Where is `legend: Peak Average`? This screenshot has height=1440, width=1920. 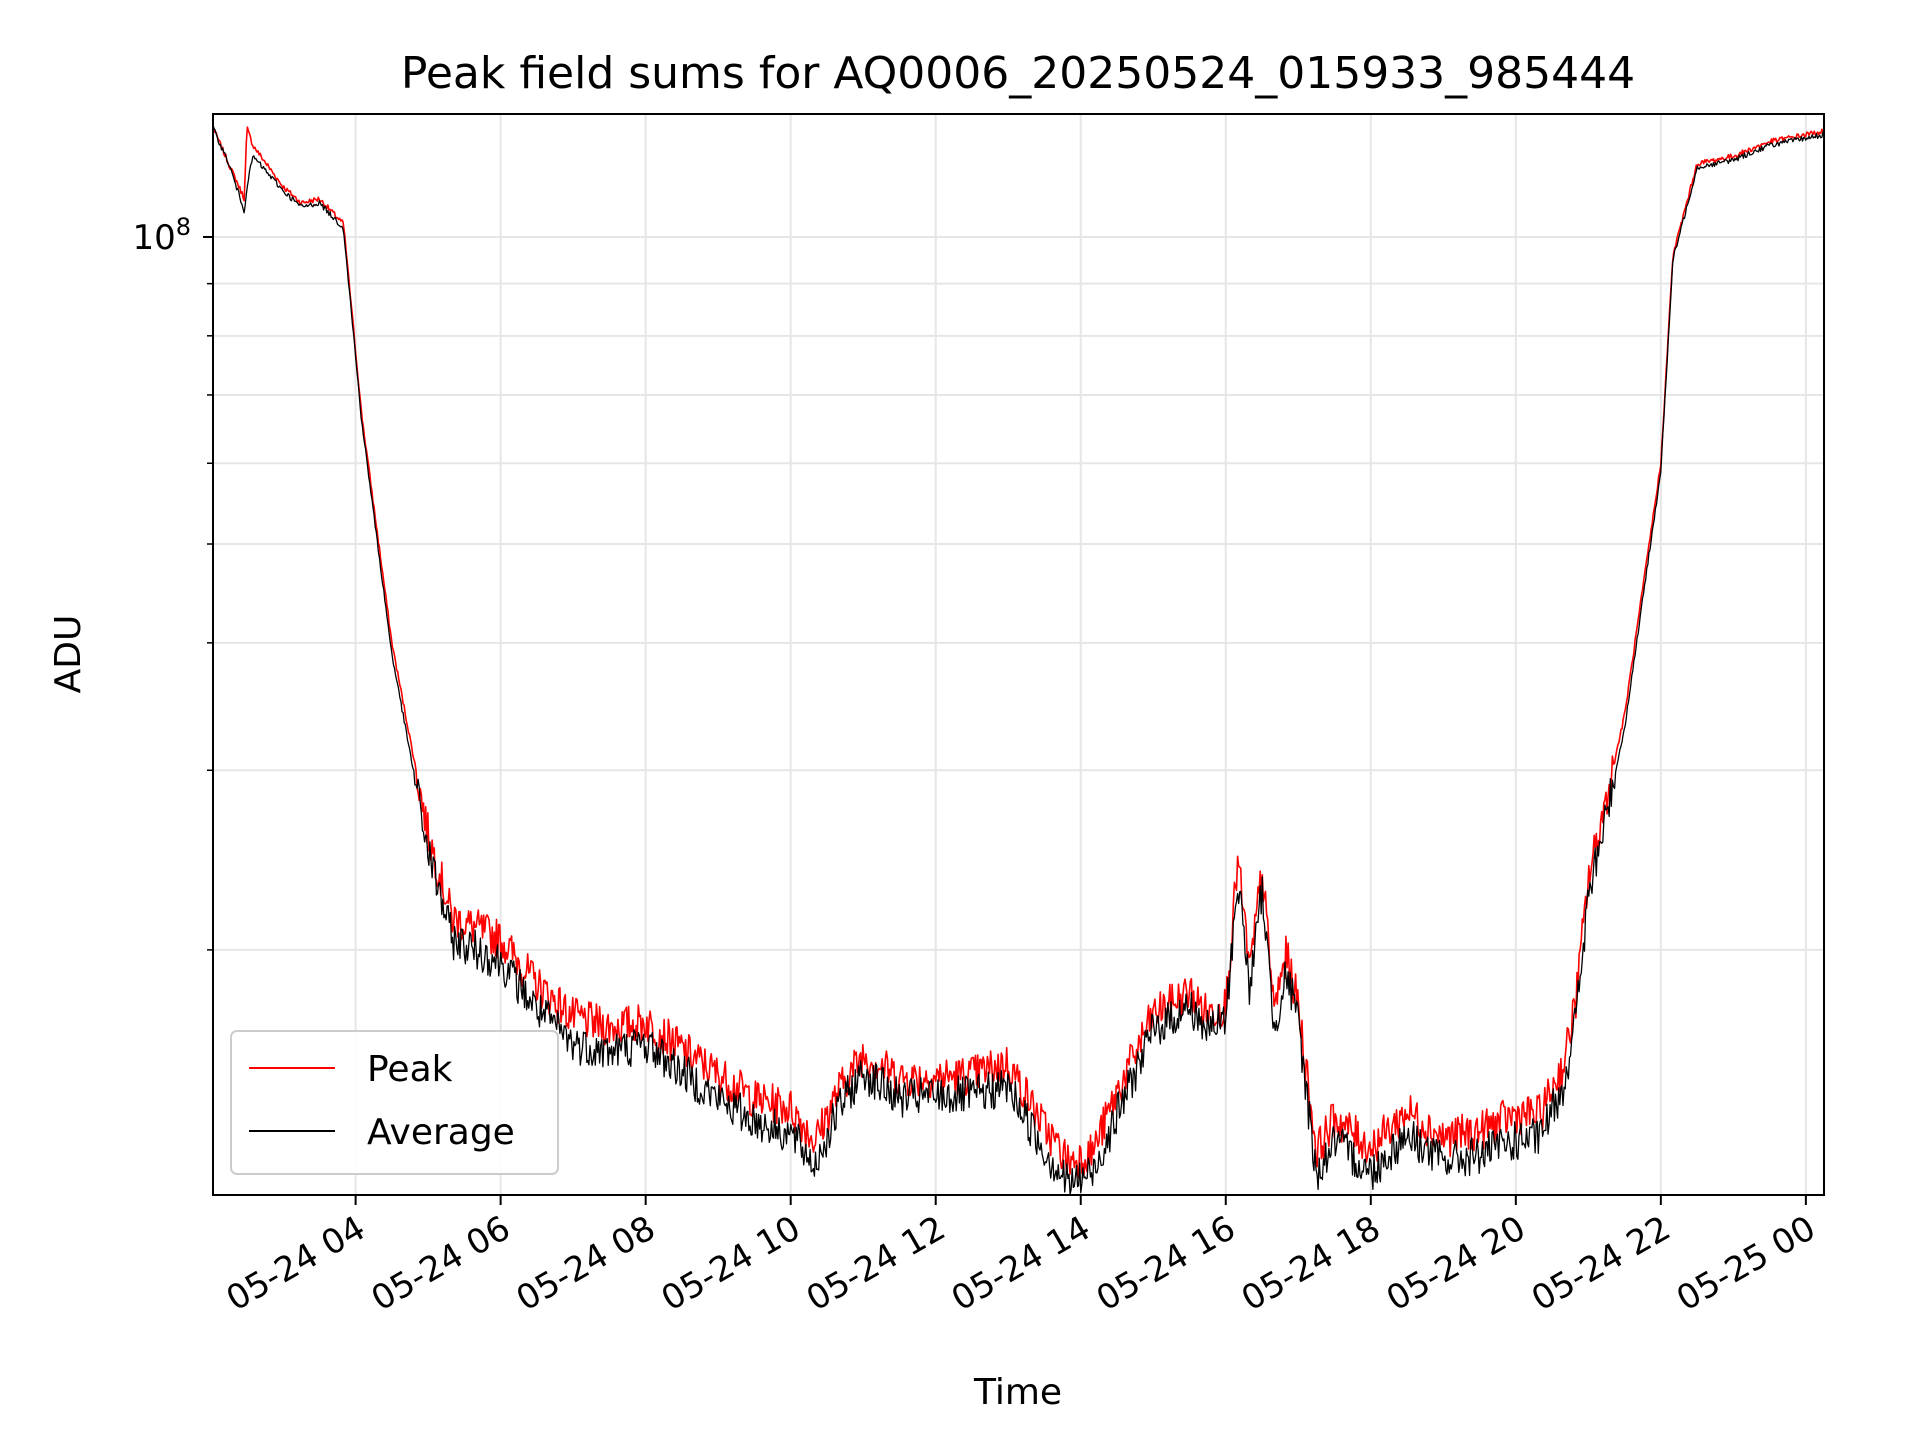
legend: Peak Average is located at coordinates (394, 1102).